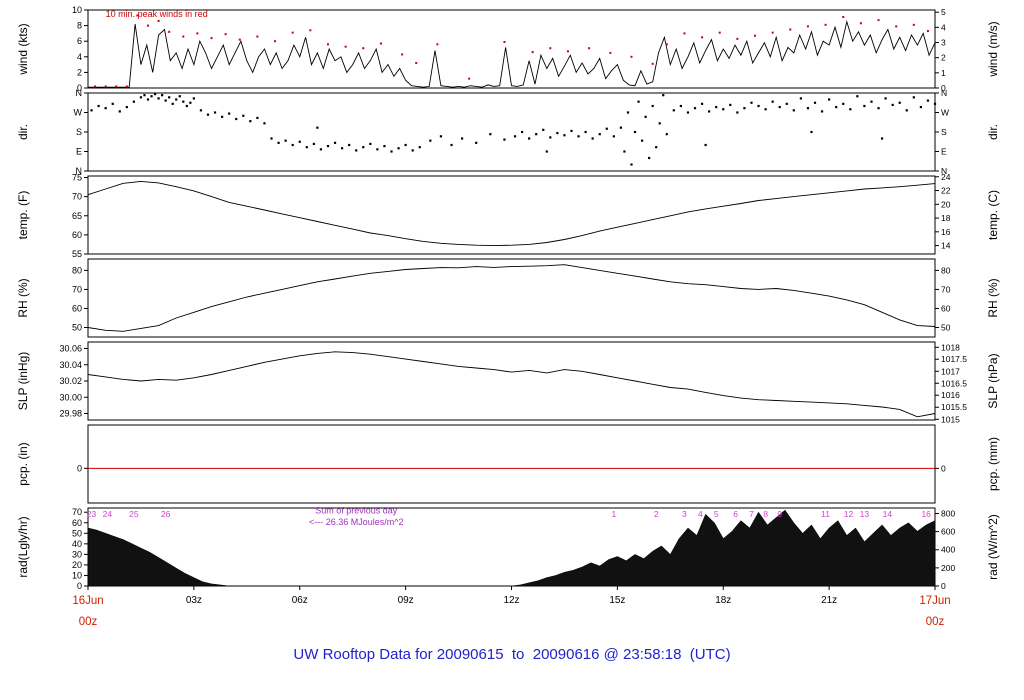 The image size is (1024, 700). What do you see at coordinates (954, 359) in the screenshot?
I see `y-tick-label: 1017.5` at bounding box center [954, 359].